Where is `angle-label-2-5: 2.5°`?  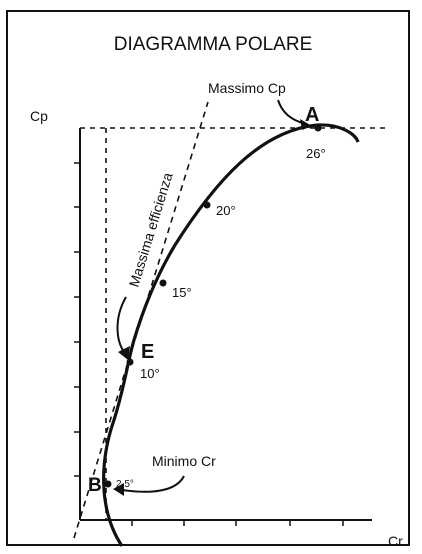
angle-label-2-5: 2.5° is located at coordinates (125, 484).